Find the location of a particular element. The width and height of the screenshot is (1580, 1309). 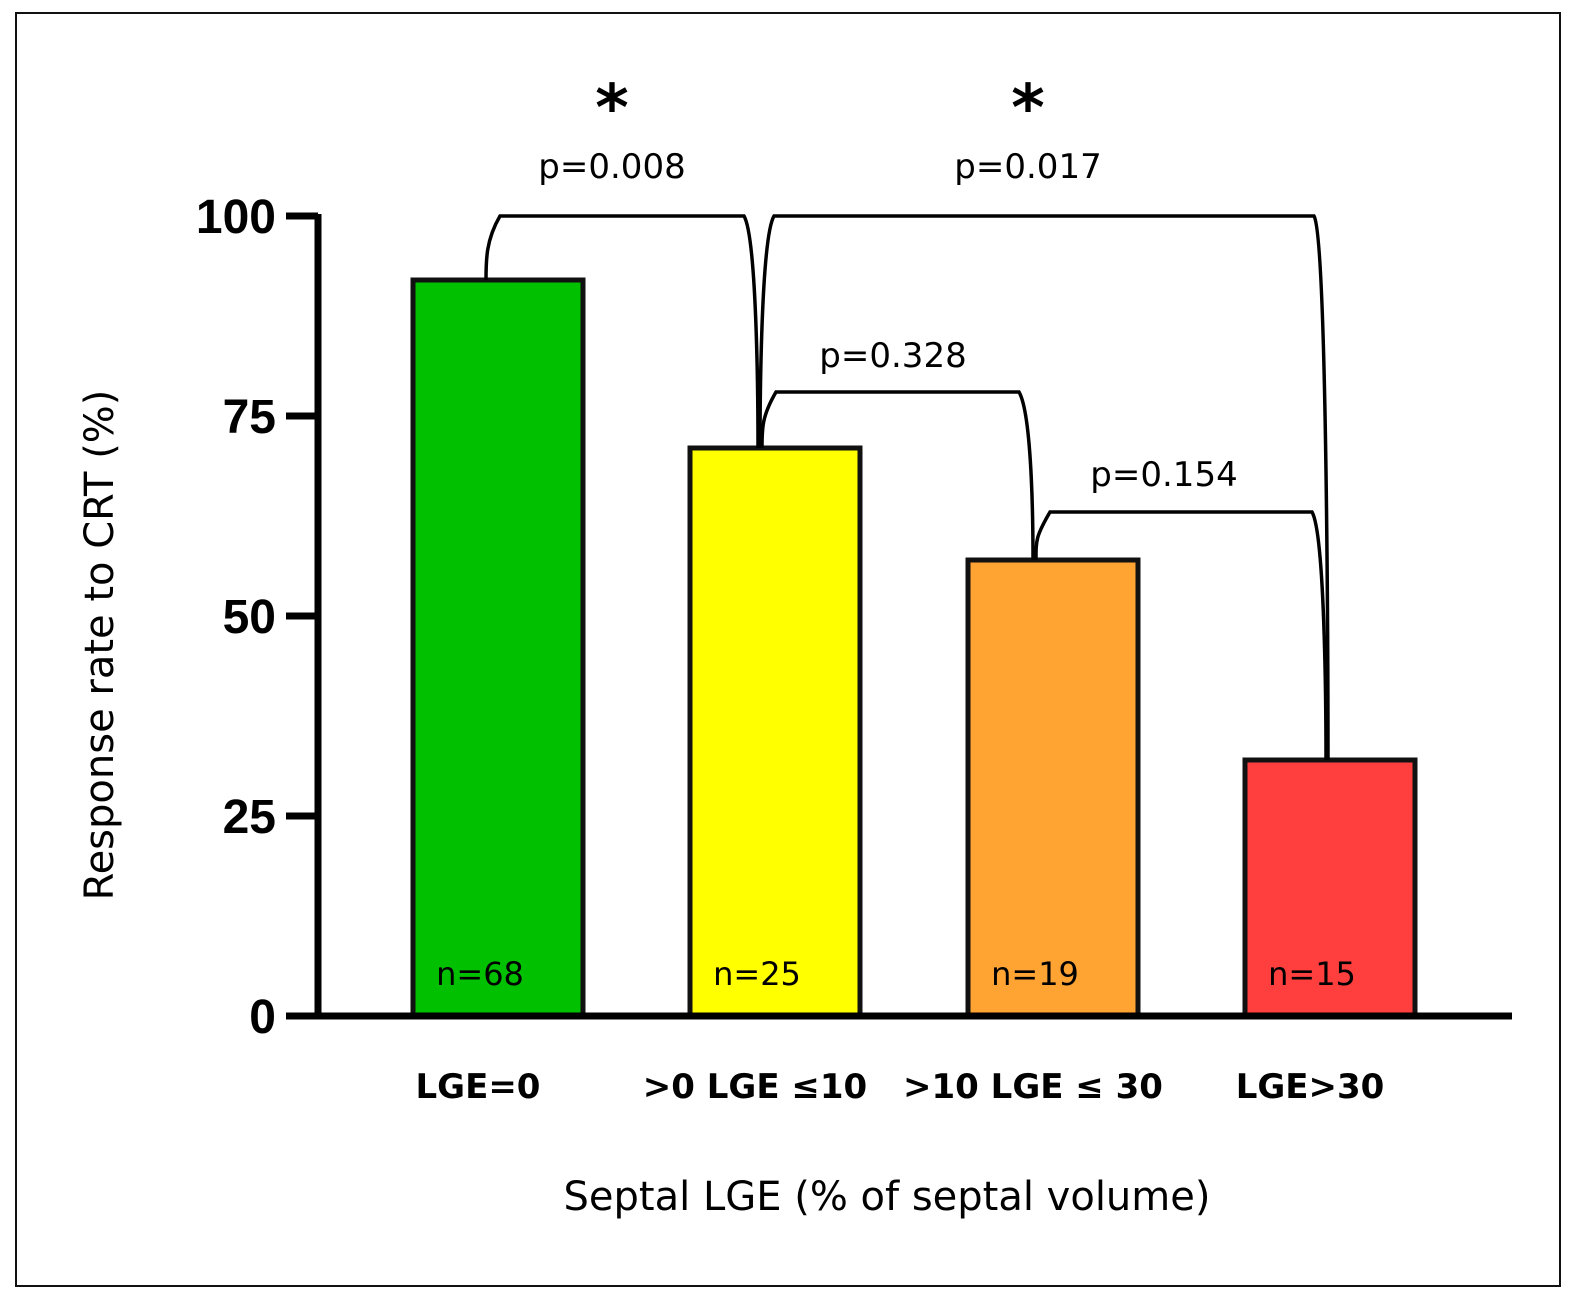

y-tick-label-2: 25 is located at coordinates (249, 817).